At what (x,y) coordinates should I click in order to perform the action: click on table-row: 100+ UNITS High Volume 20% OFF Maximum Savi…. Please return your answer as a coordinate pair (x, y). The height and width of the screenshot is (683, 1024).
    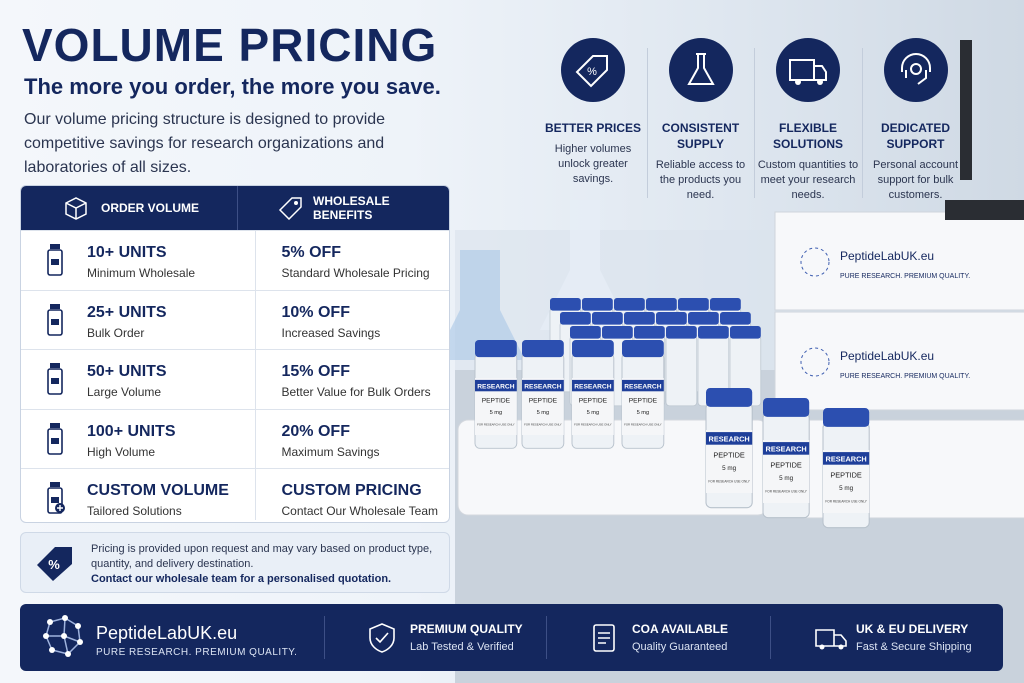
    Looking at the image, I should click on (235, 438).